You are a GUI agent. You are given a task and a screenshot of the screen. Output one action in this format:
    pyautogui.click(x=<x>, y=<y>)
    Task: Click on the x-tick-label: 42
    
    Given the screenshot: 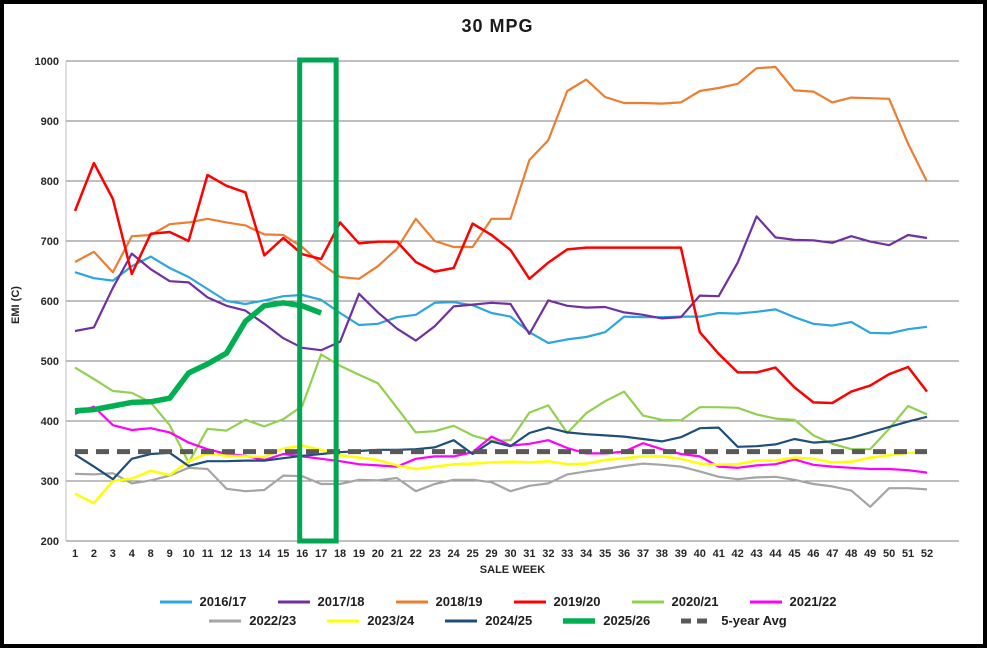 What is the action you would take?
    pyautogui.click(x=738, y=554)
    